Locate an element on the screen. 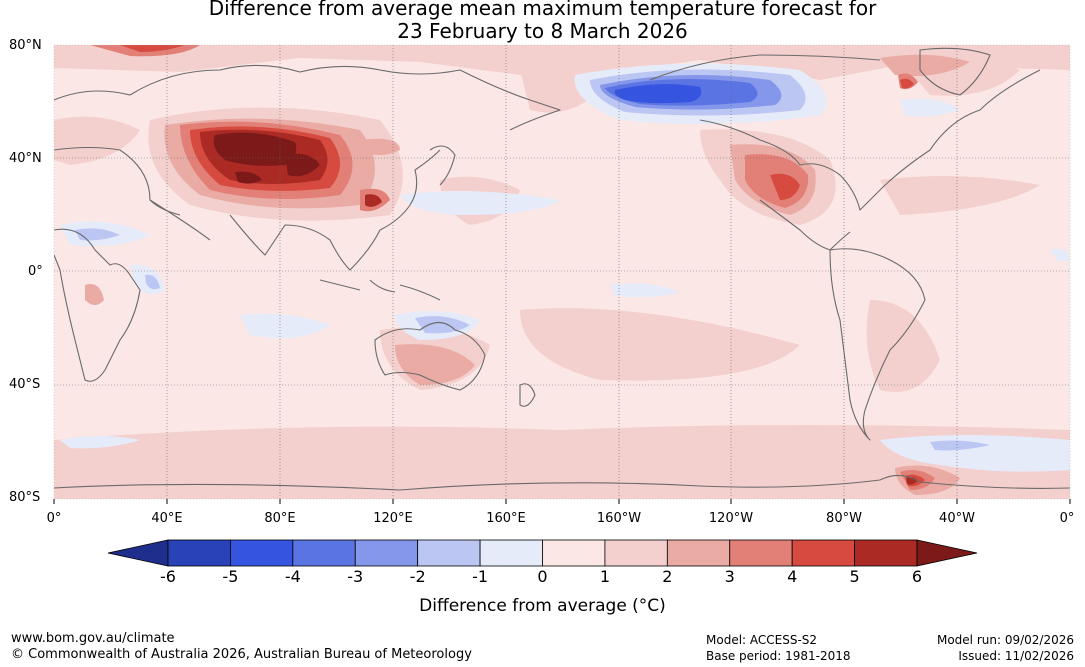  colorbar-tick-label: -3 is located at coordinates (355, 576).